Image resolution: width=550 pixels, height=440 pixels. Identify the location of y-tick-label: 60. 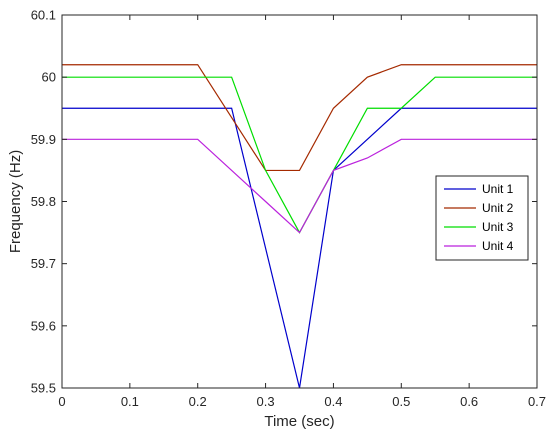
(49, 77).